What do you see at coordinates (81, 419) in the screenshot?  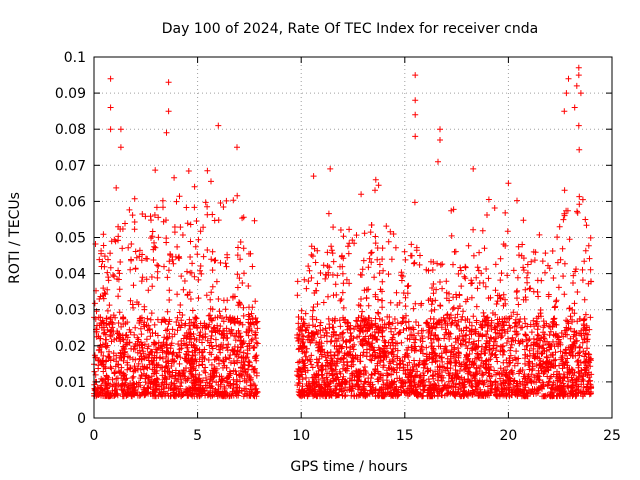 I see `y-tick-label: 0` at bounding box center [81, 419].